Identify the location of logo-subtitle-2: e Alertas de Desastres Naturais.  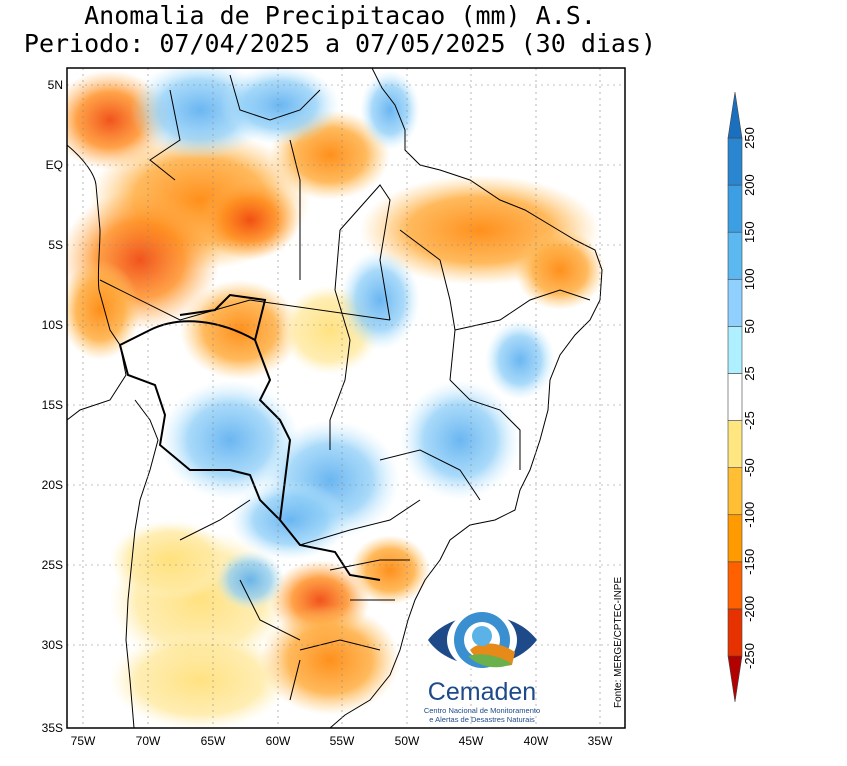
(482, 719).